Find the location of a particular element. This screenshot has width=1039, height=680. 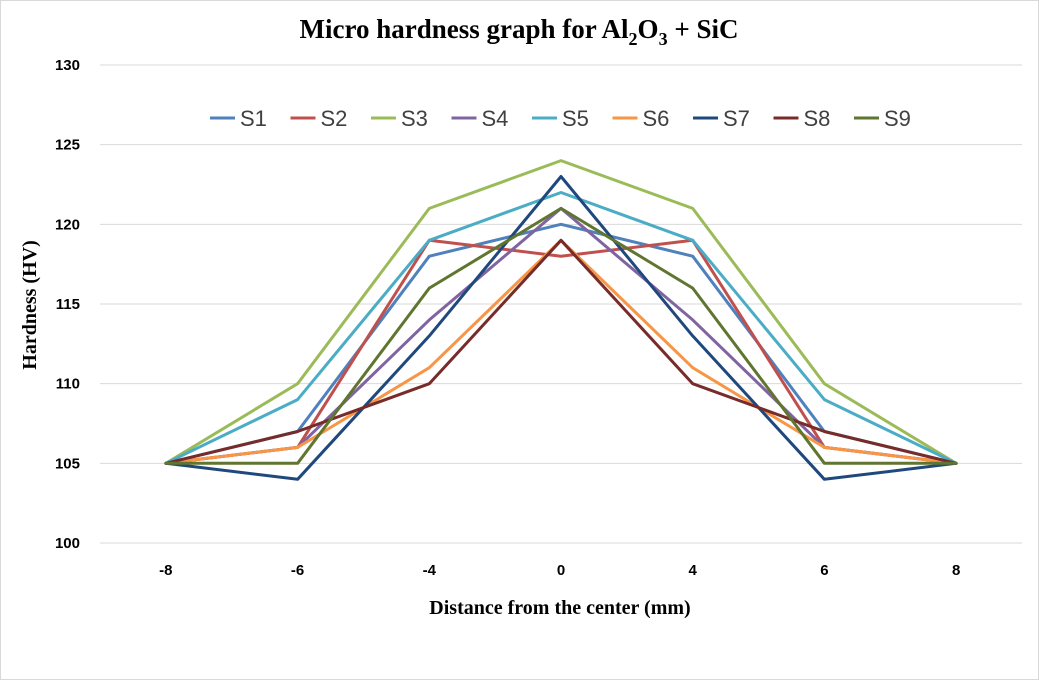

x-tick-label: 0 is located at coordinates (561, 570).